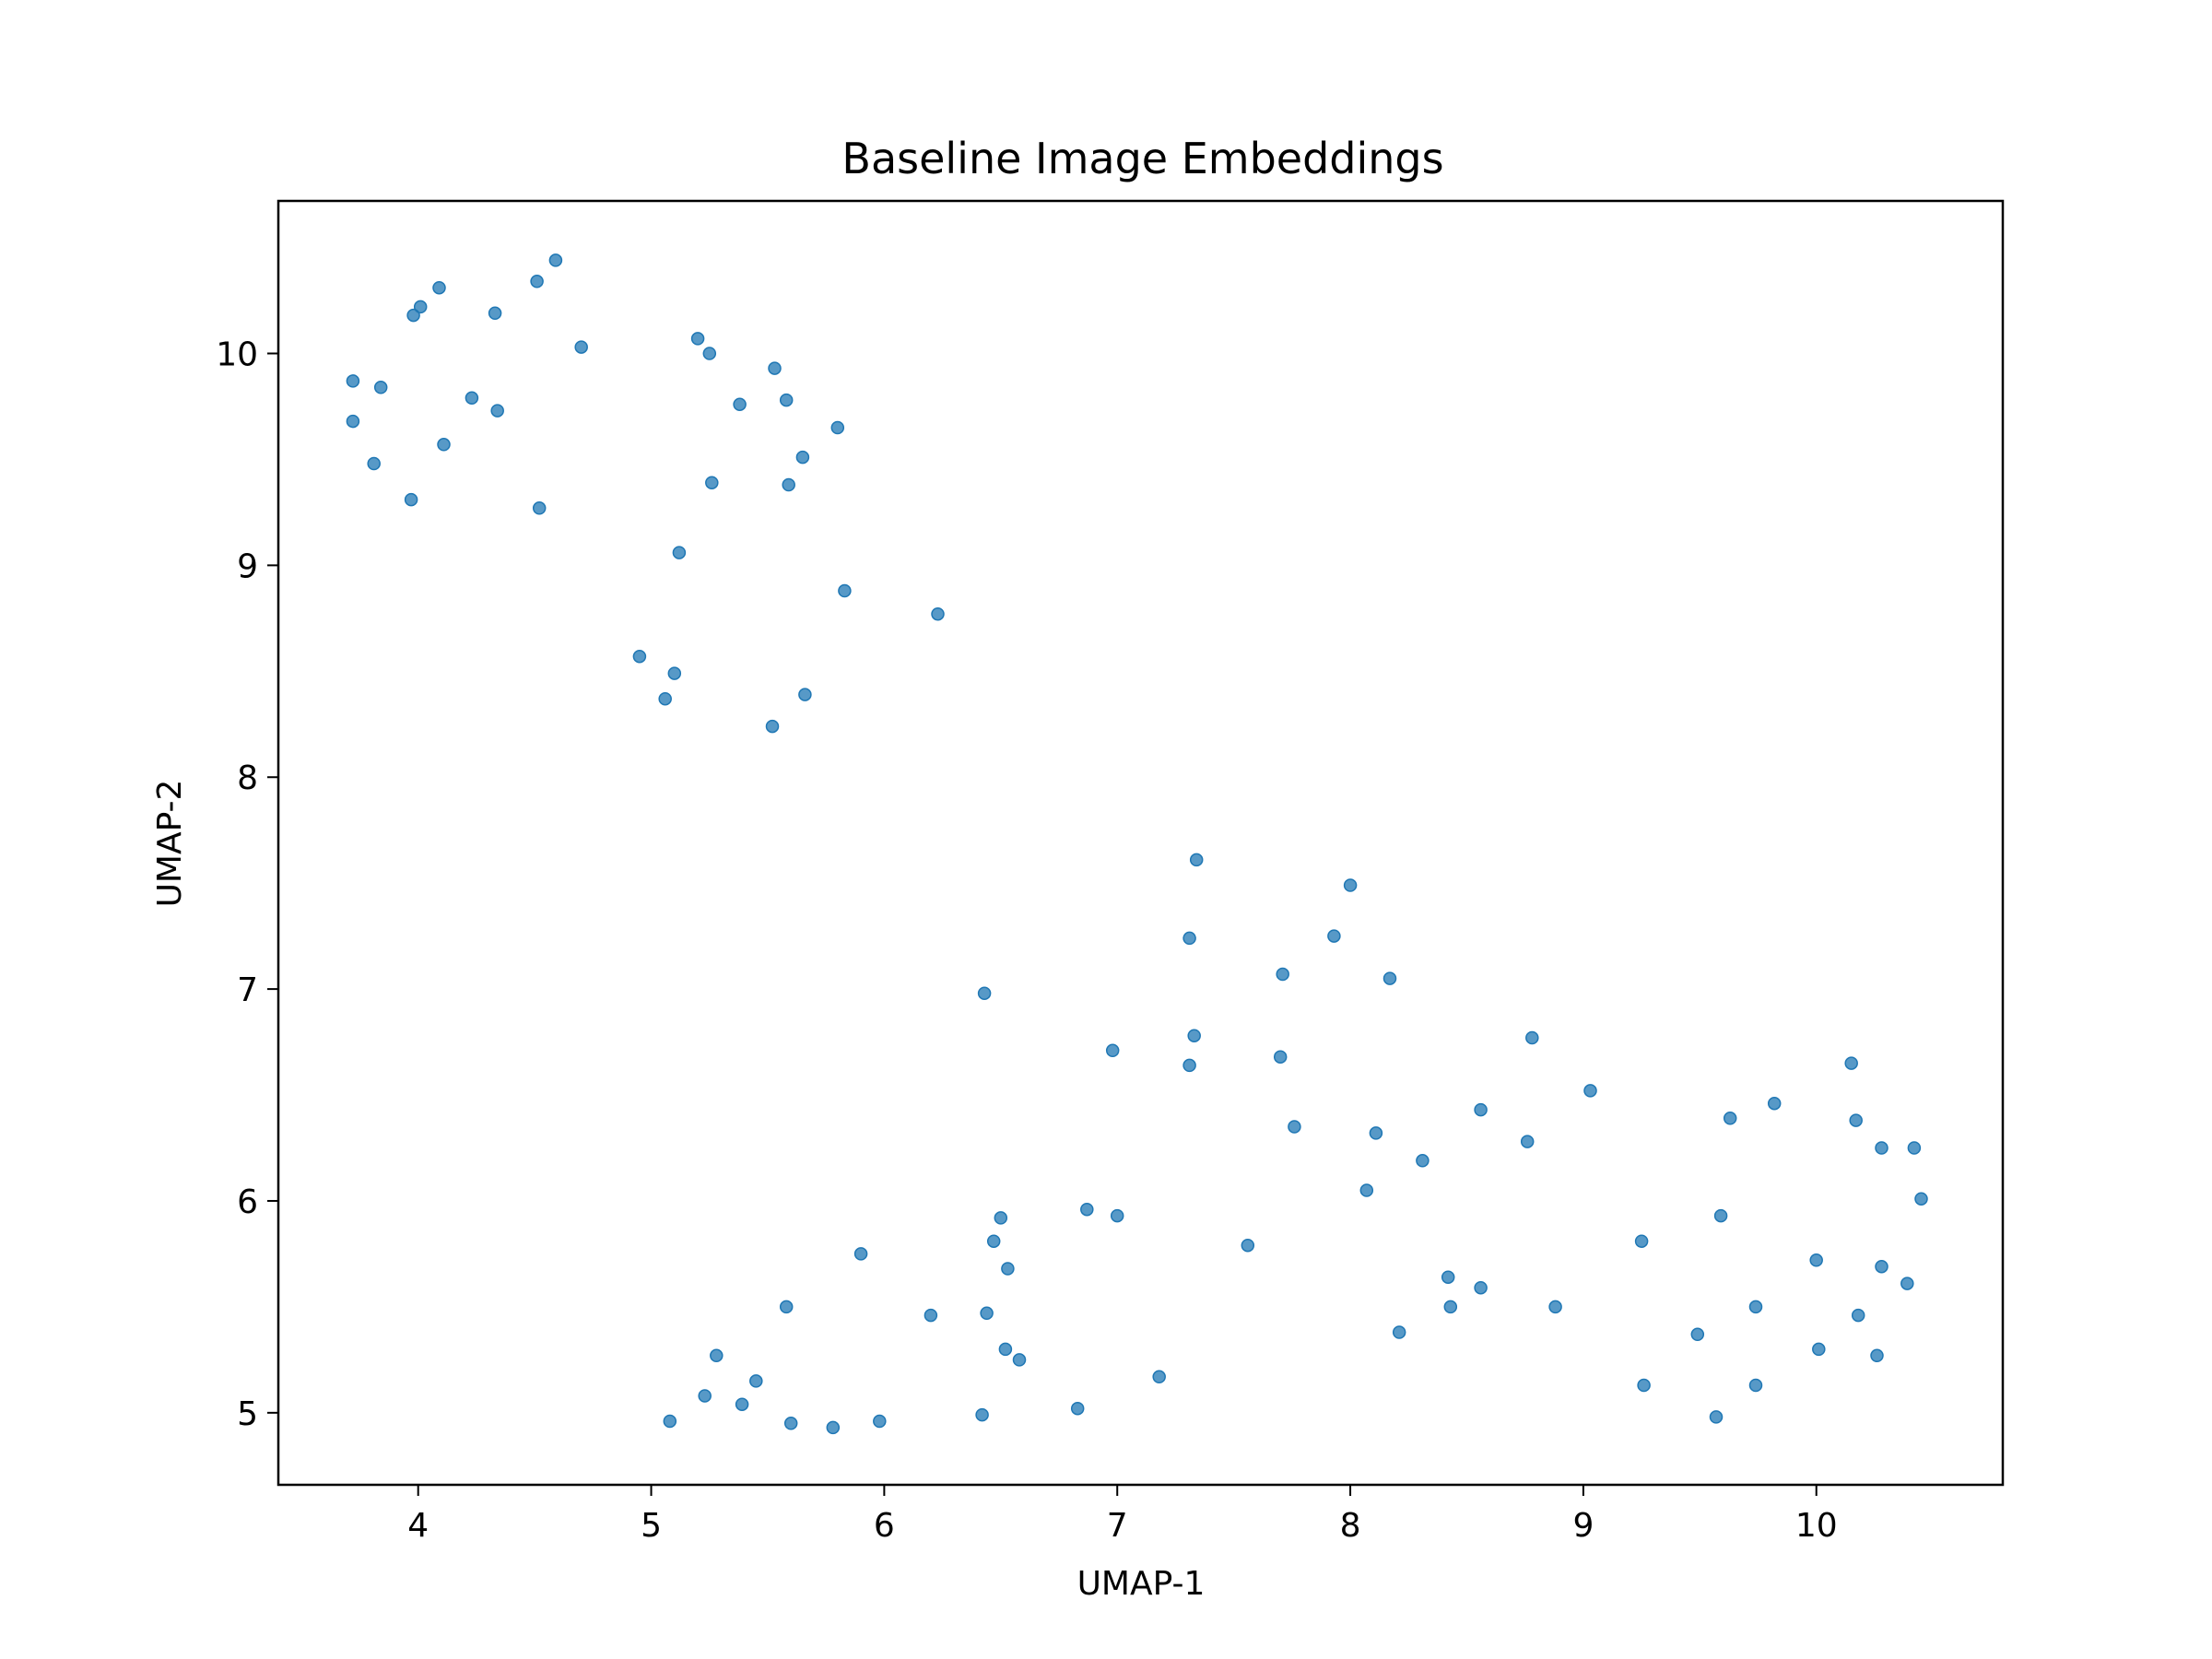 This screenshot has width=2212, height=1659. What do you see at coordinates (170, 844) in the screenshot?
I see `y-axis-label: UMAP-2` at bounding box center [170, 844].